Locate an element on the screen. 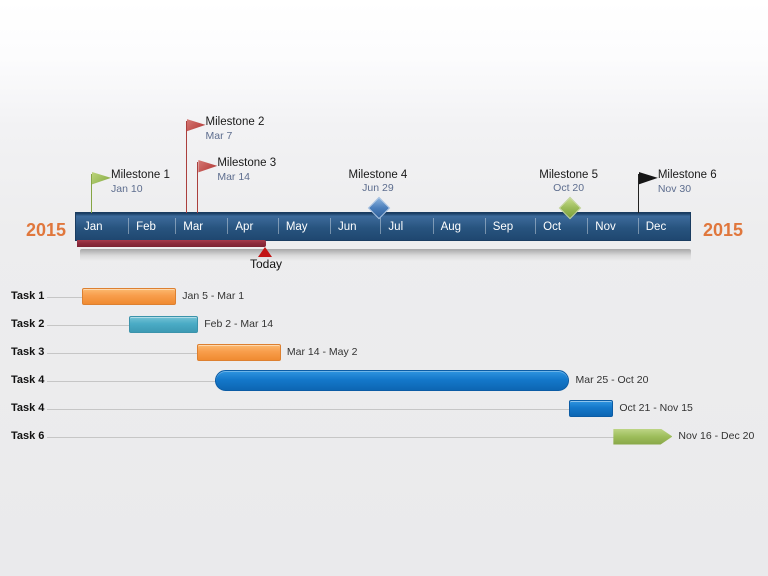 This screenshot has width=768, height=576. month-cell: Nov is located at coordinates (612, 226).